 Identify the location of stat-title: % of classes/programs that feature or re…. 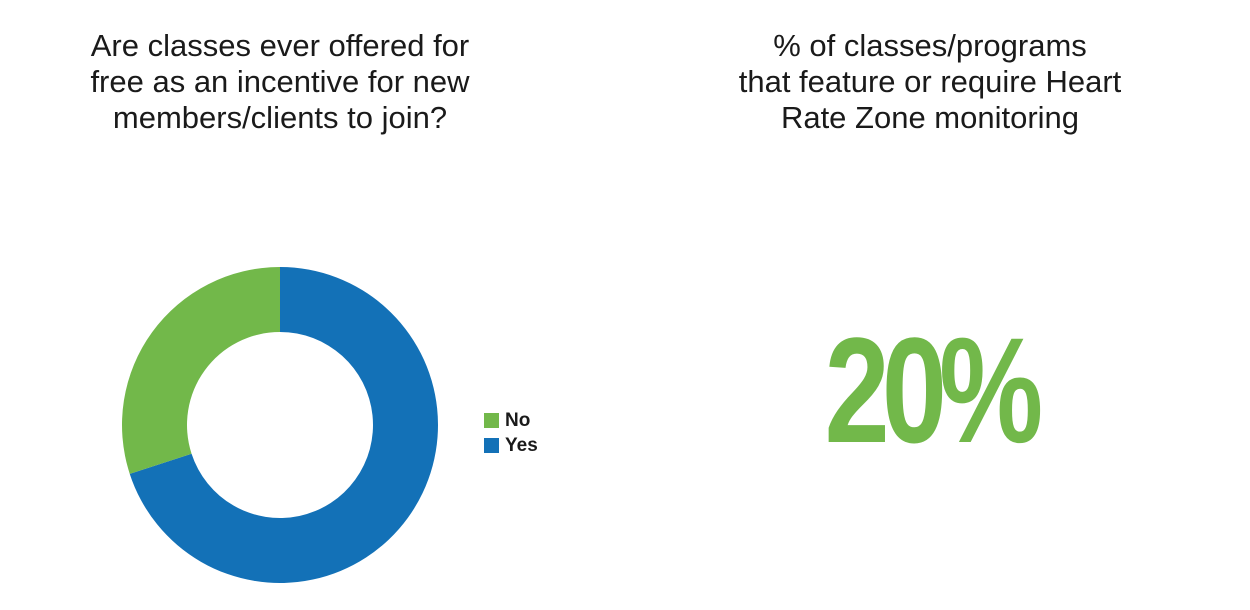
(930, 82).